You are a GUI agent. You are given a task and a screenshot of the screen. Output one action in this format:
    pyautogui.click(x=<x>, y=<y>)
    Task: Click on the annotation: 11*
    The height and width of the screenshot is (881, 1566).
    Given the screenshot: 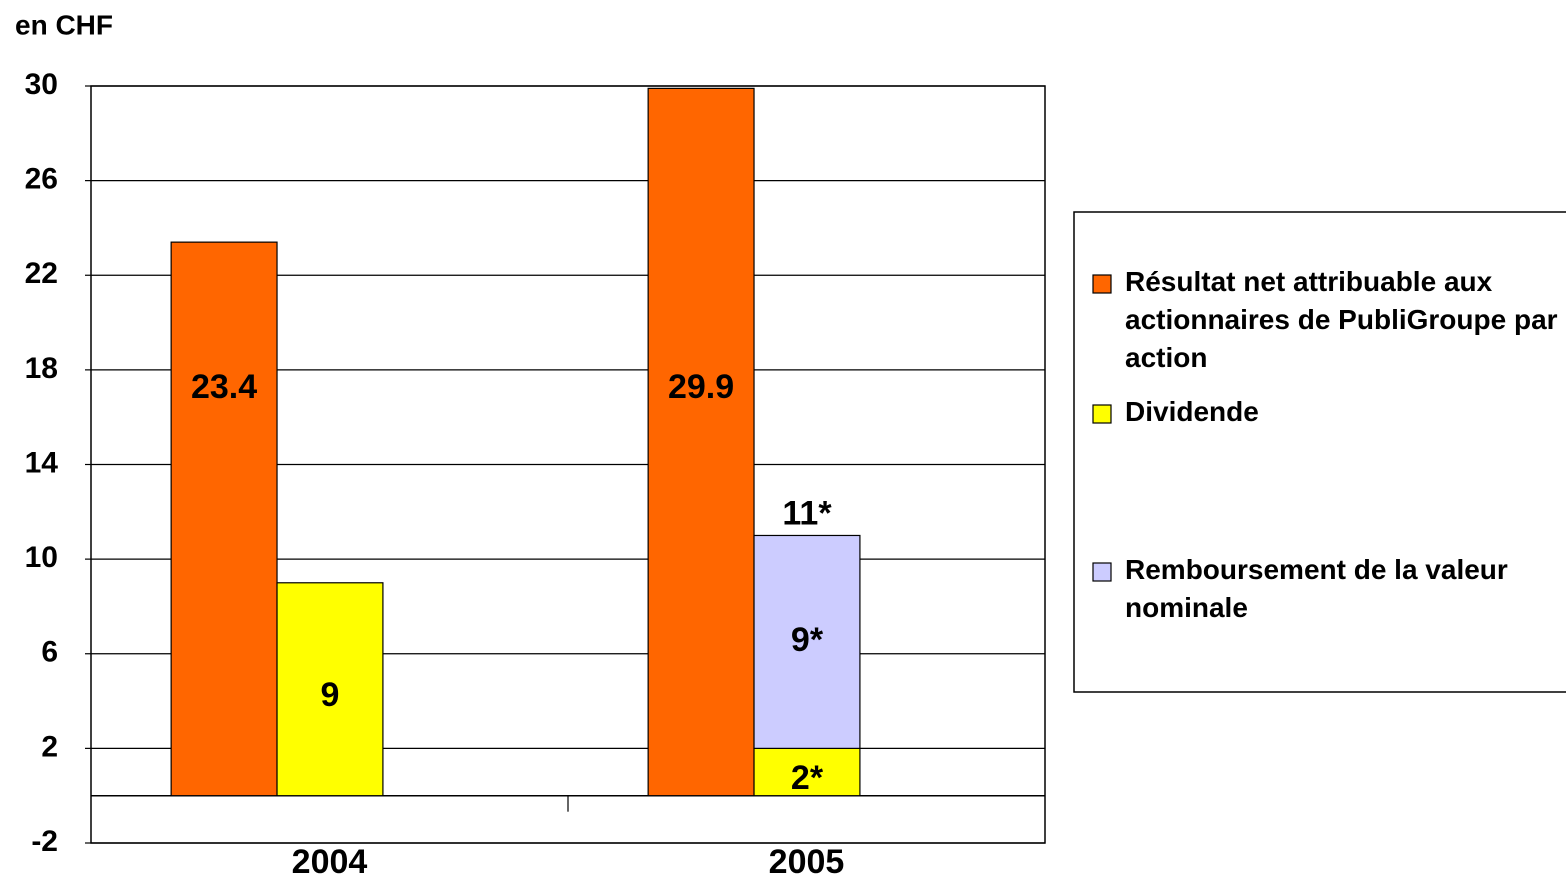 What is the action you would take?
    pyautogui.click(x=807, y=513)
    